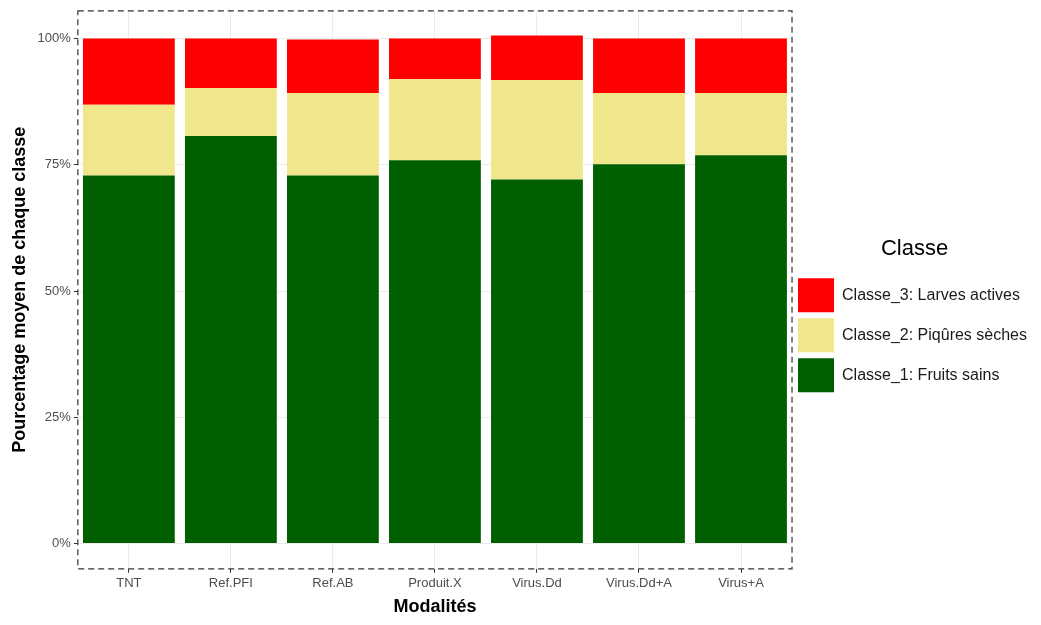  I want to click on y-tick-label: 50%, so click(58, 290).